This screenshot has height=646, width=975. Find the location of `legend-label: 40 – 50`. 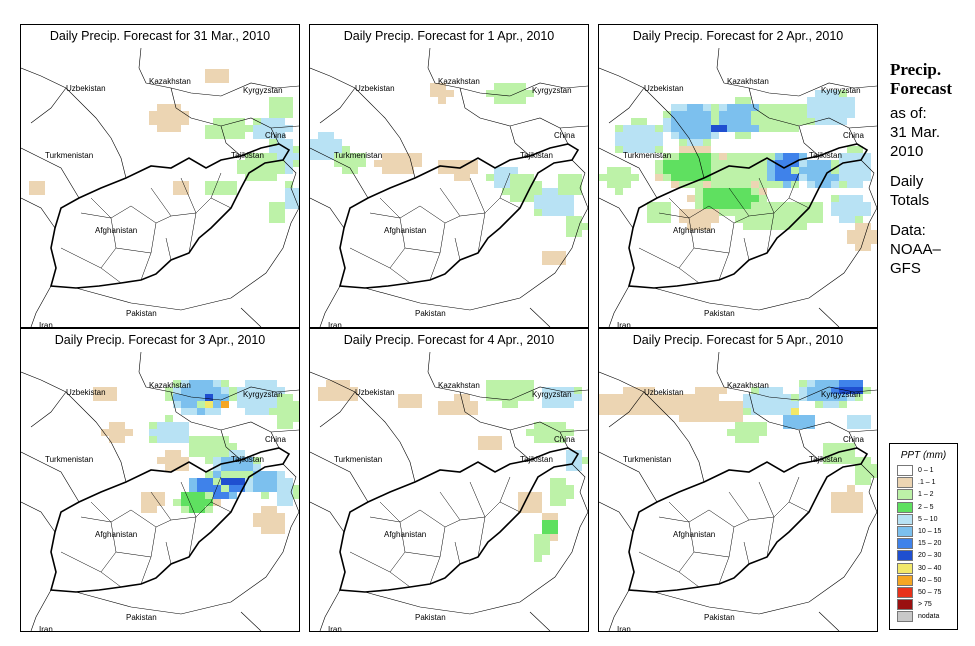

legend-label: 40 – 50 is located at coordinates (930, 580).